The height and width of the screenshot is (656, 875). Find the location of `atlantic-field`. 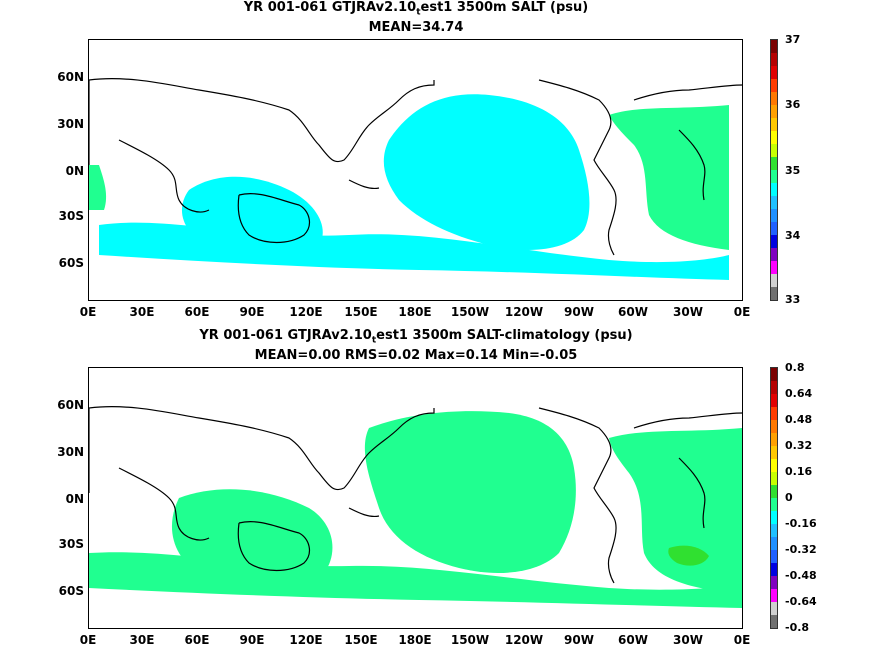

atlantic-field is located at coordinates (669, 177).